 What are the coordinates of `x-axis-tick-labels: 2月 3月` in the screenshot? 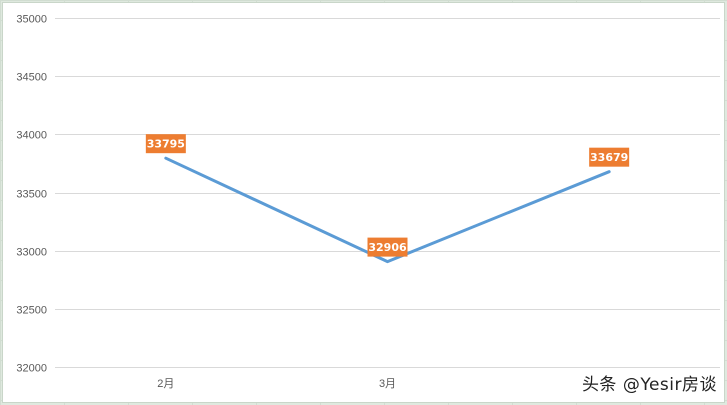 It's located at (276, 384).